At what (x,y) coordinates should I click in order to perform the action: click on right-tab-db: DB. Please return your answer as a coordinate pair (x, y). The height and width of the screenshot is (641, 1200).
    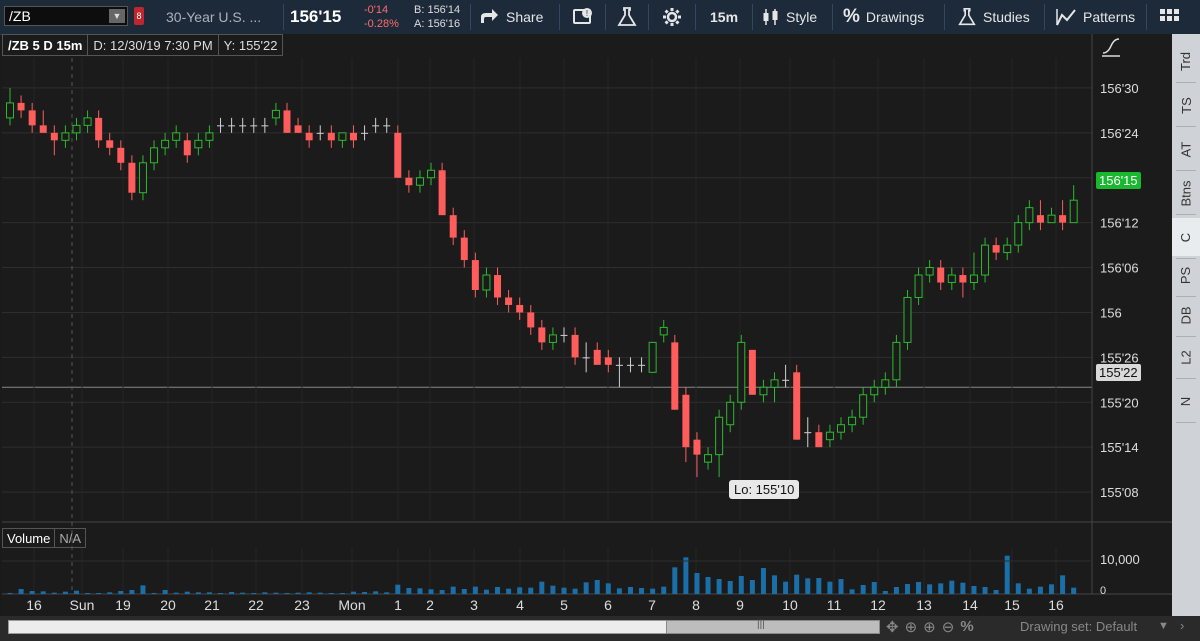
    Looking at the image, I should click on (1186, 315).